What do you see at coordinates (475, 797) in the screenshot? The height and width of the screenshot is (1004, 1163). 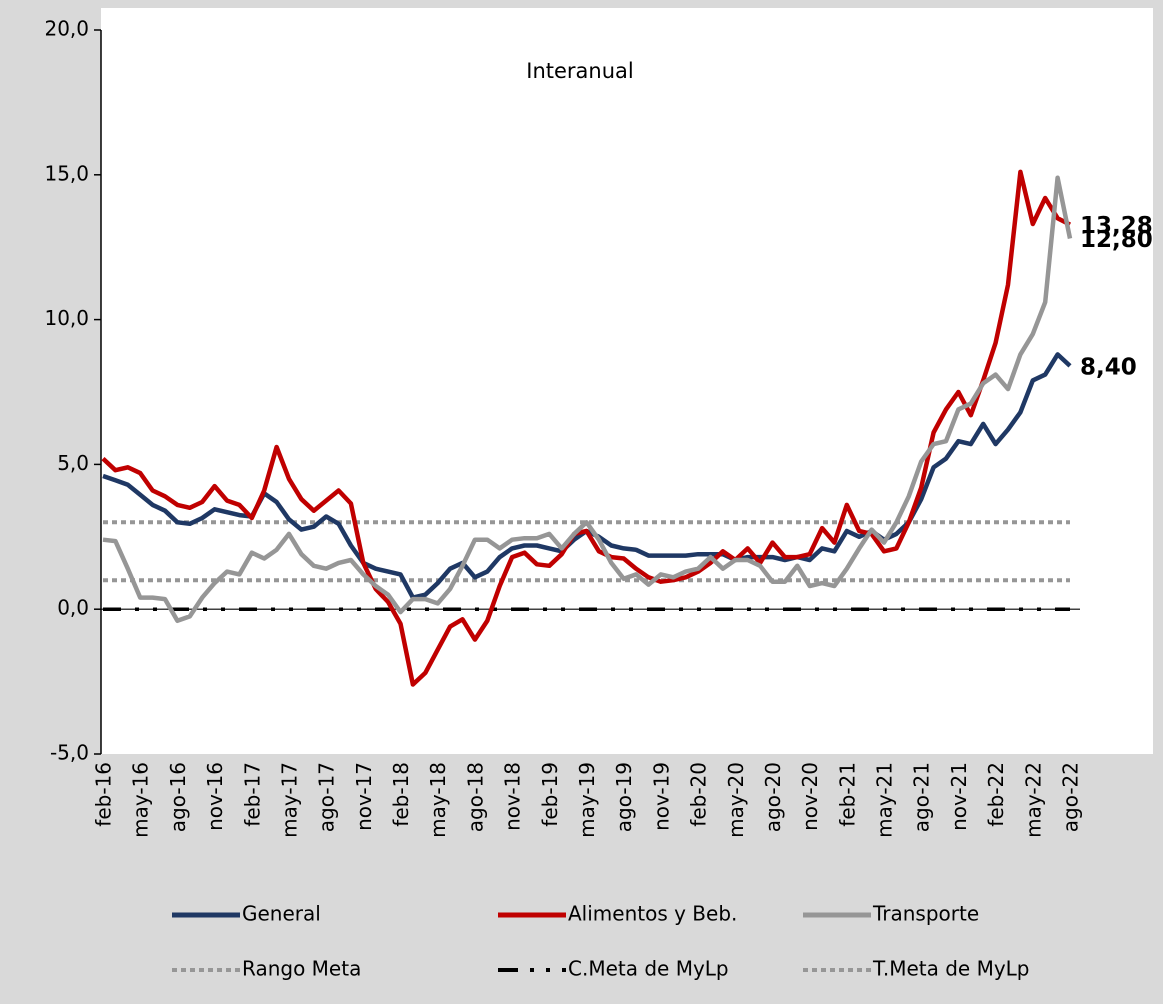 I see `x-tick-label: ago-18` at bounding box center [475, 797].